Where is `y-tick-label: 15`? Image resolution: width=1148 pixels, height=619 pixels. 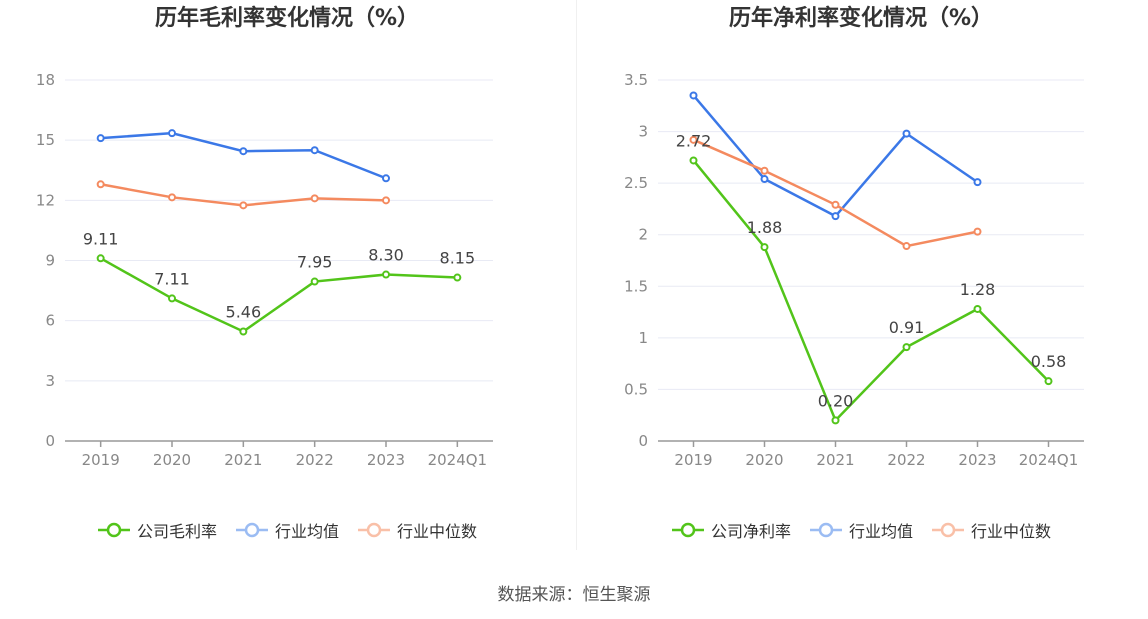 y-tick-label: 15 is located at coordinates (45, 140).